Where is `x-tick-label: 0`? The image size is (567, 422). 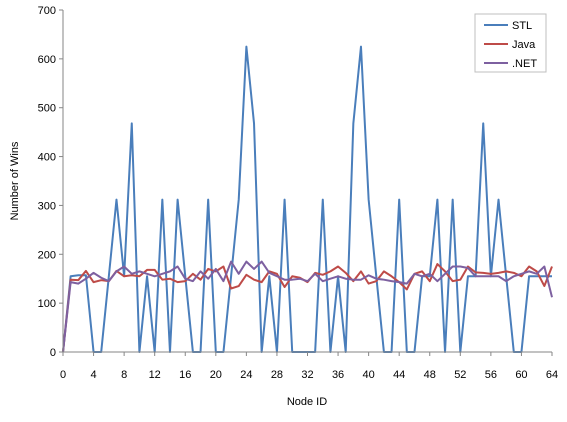
x-tick-label: 0 is located at coordinates (63, 375).